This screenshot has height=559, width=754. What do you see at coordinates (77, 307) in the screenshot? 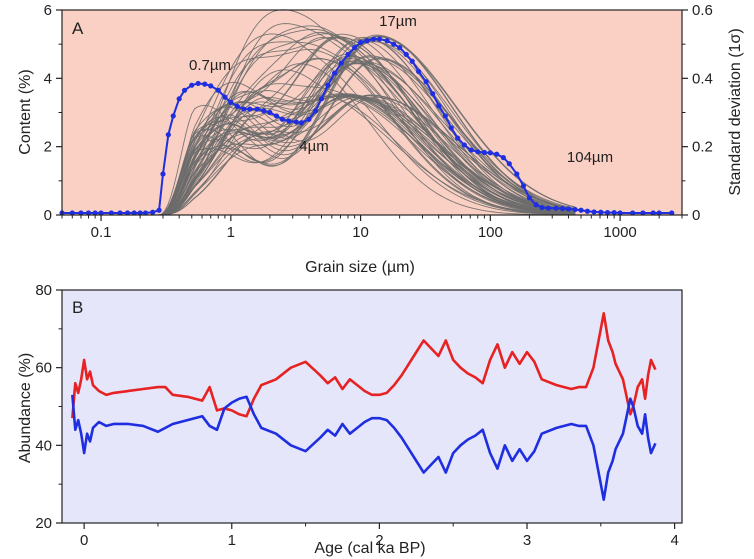
I see `panel-b-label: B` at bounding box center [77, 307].